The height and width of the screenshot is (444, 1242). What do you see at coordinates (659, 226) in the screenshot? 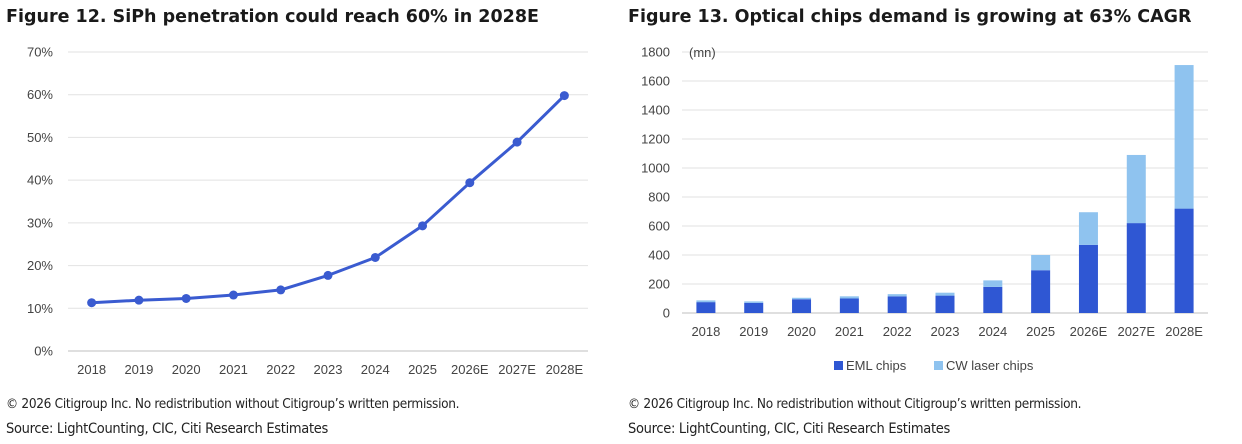
I see `y-tick-label: 600` at bounding box center [659, 226].